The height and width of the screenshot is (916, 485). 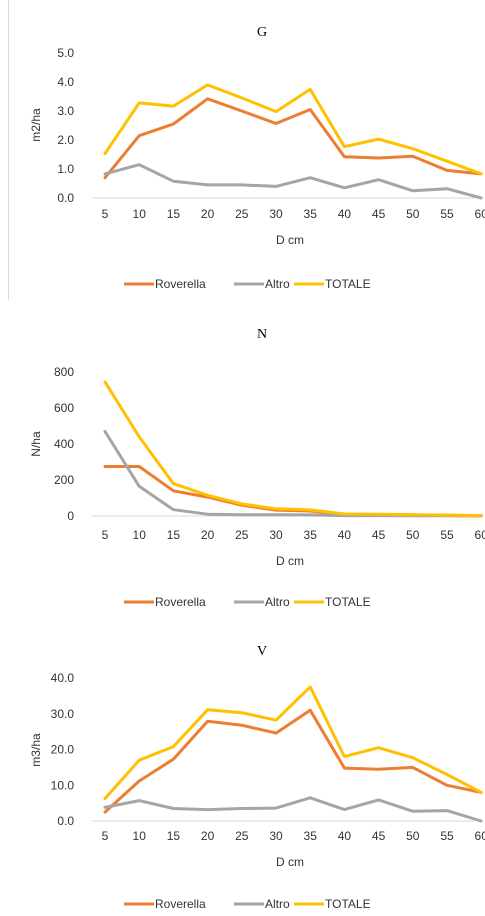 I want to click on y-axis-label: m2/ha, so click(x=36, y=125).